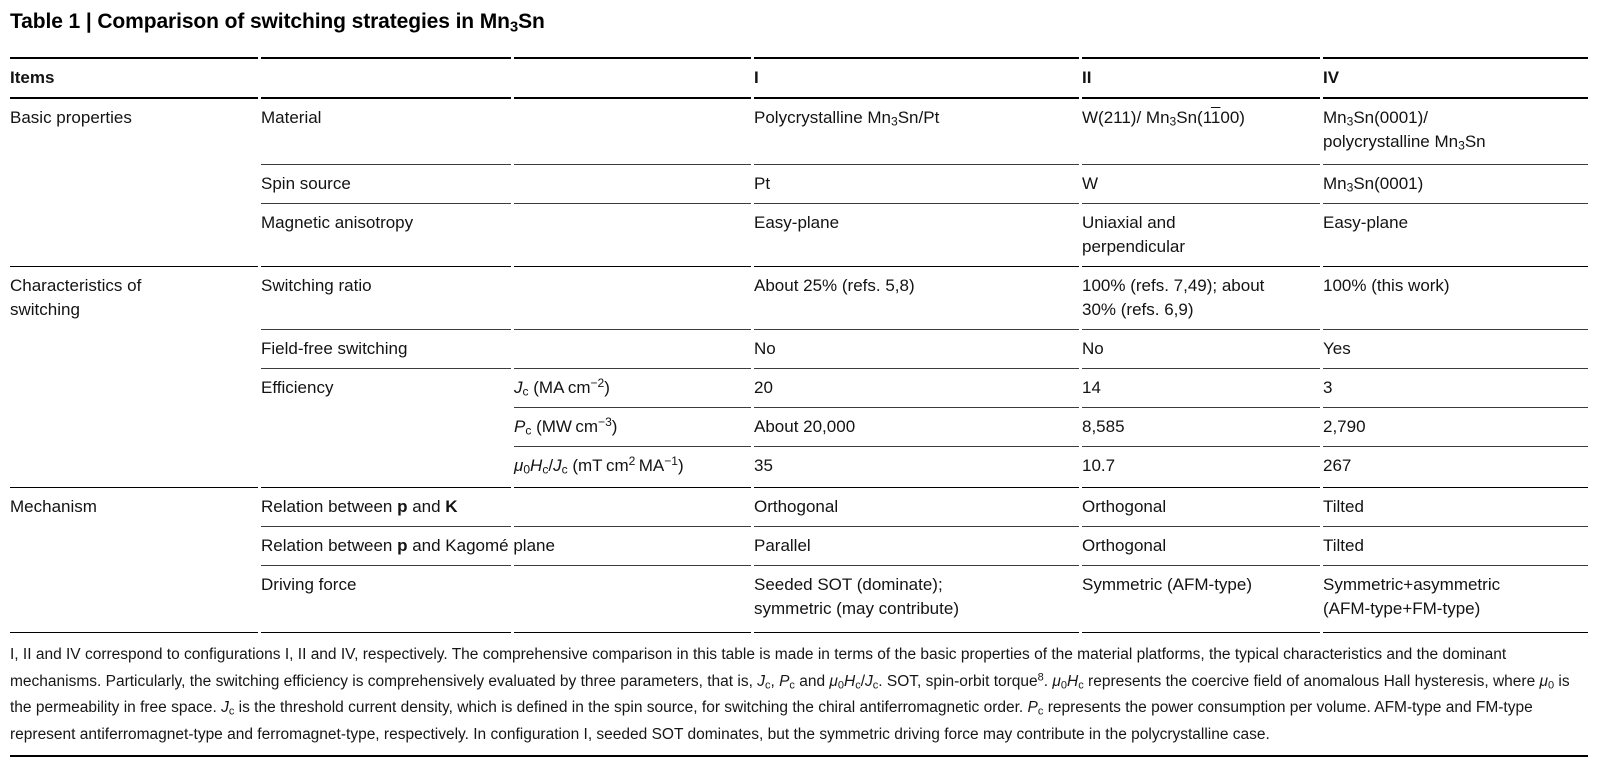 The height and width of the screenshot is (777, 1598). Describe the element at coordinates (134, 297) in the screenshot. I see `section-label-characteristics: Characteristics of switching` at that location.